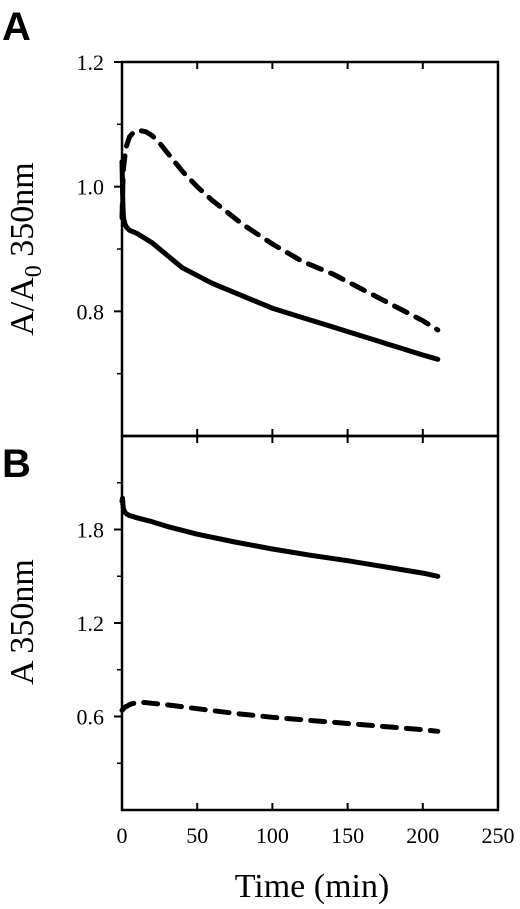  What do you see at coordinates (347, 835) in the screenshot?
I see `x-tick-label: 150` at bounding box center [347, 835].